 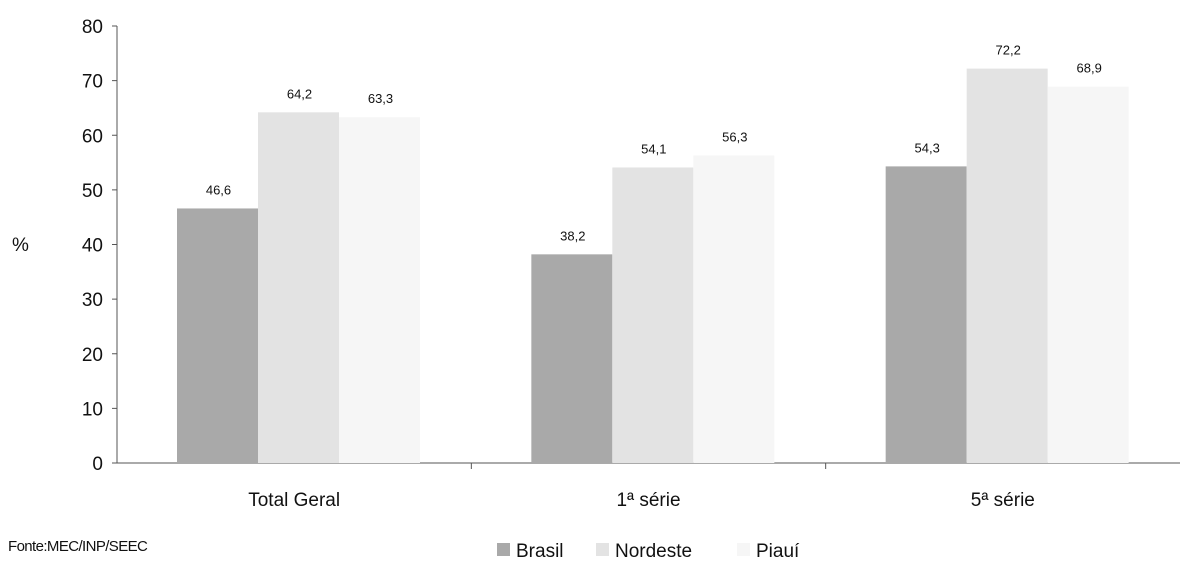 What do you see at coordinates (92, 82) in the screenshot?
I see `y-tick-label: 70` at bounding box center [92, 82].